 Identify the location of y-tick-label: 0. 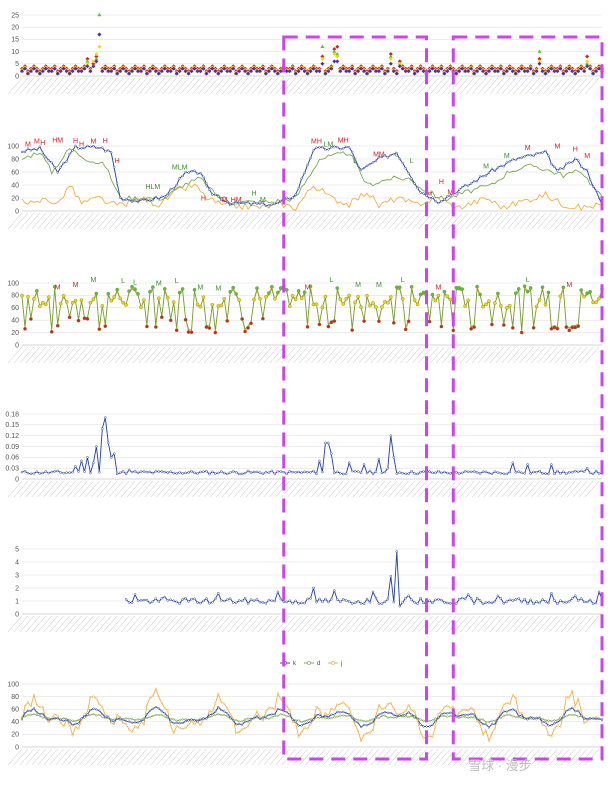
(17, 345).